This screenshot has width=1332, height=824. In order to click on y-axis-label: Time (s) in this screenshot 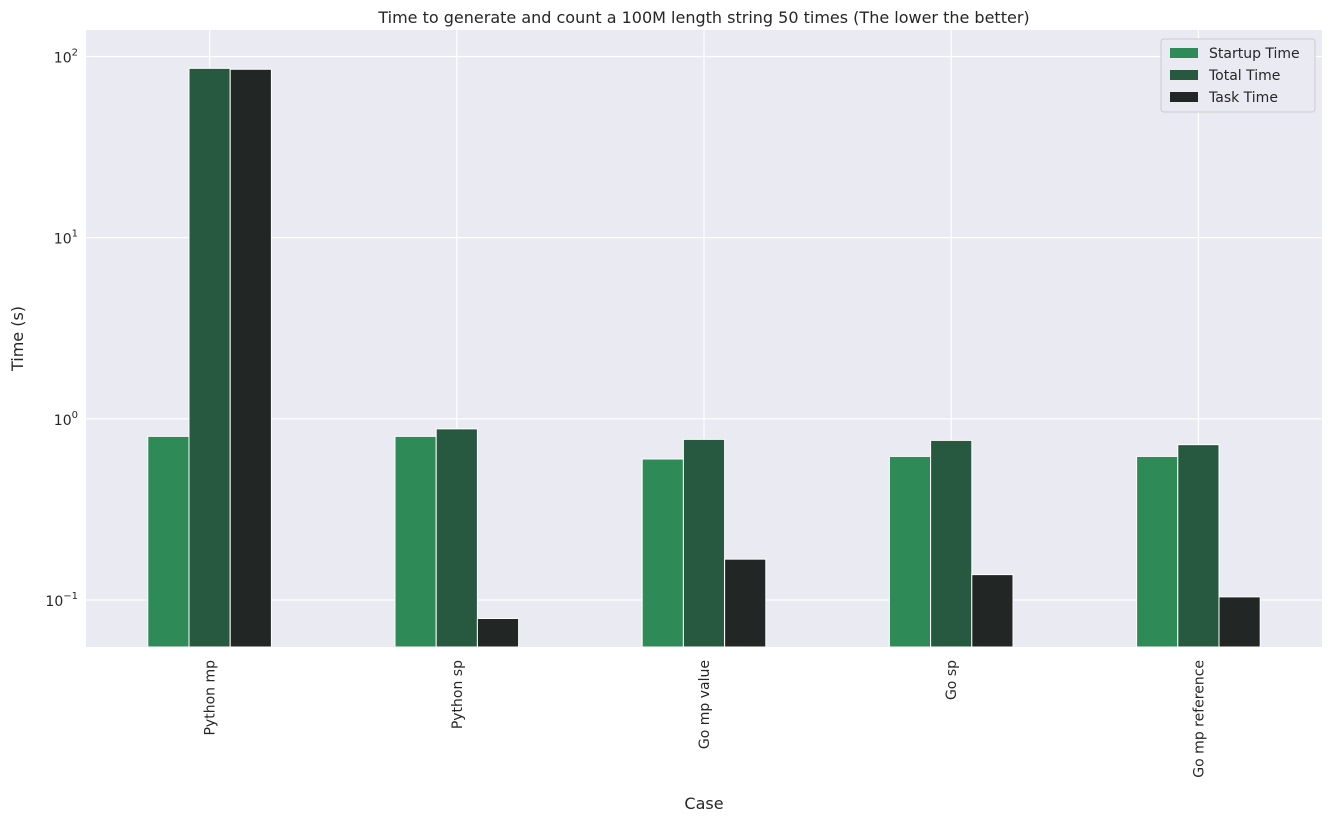, I will do `click(17, 339)`.